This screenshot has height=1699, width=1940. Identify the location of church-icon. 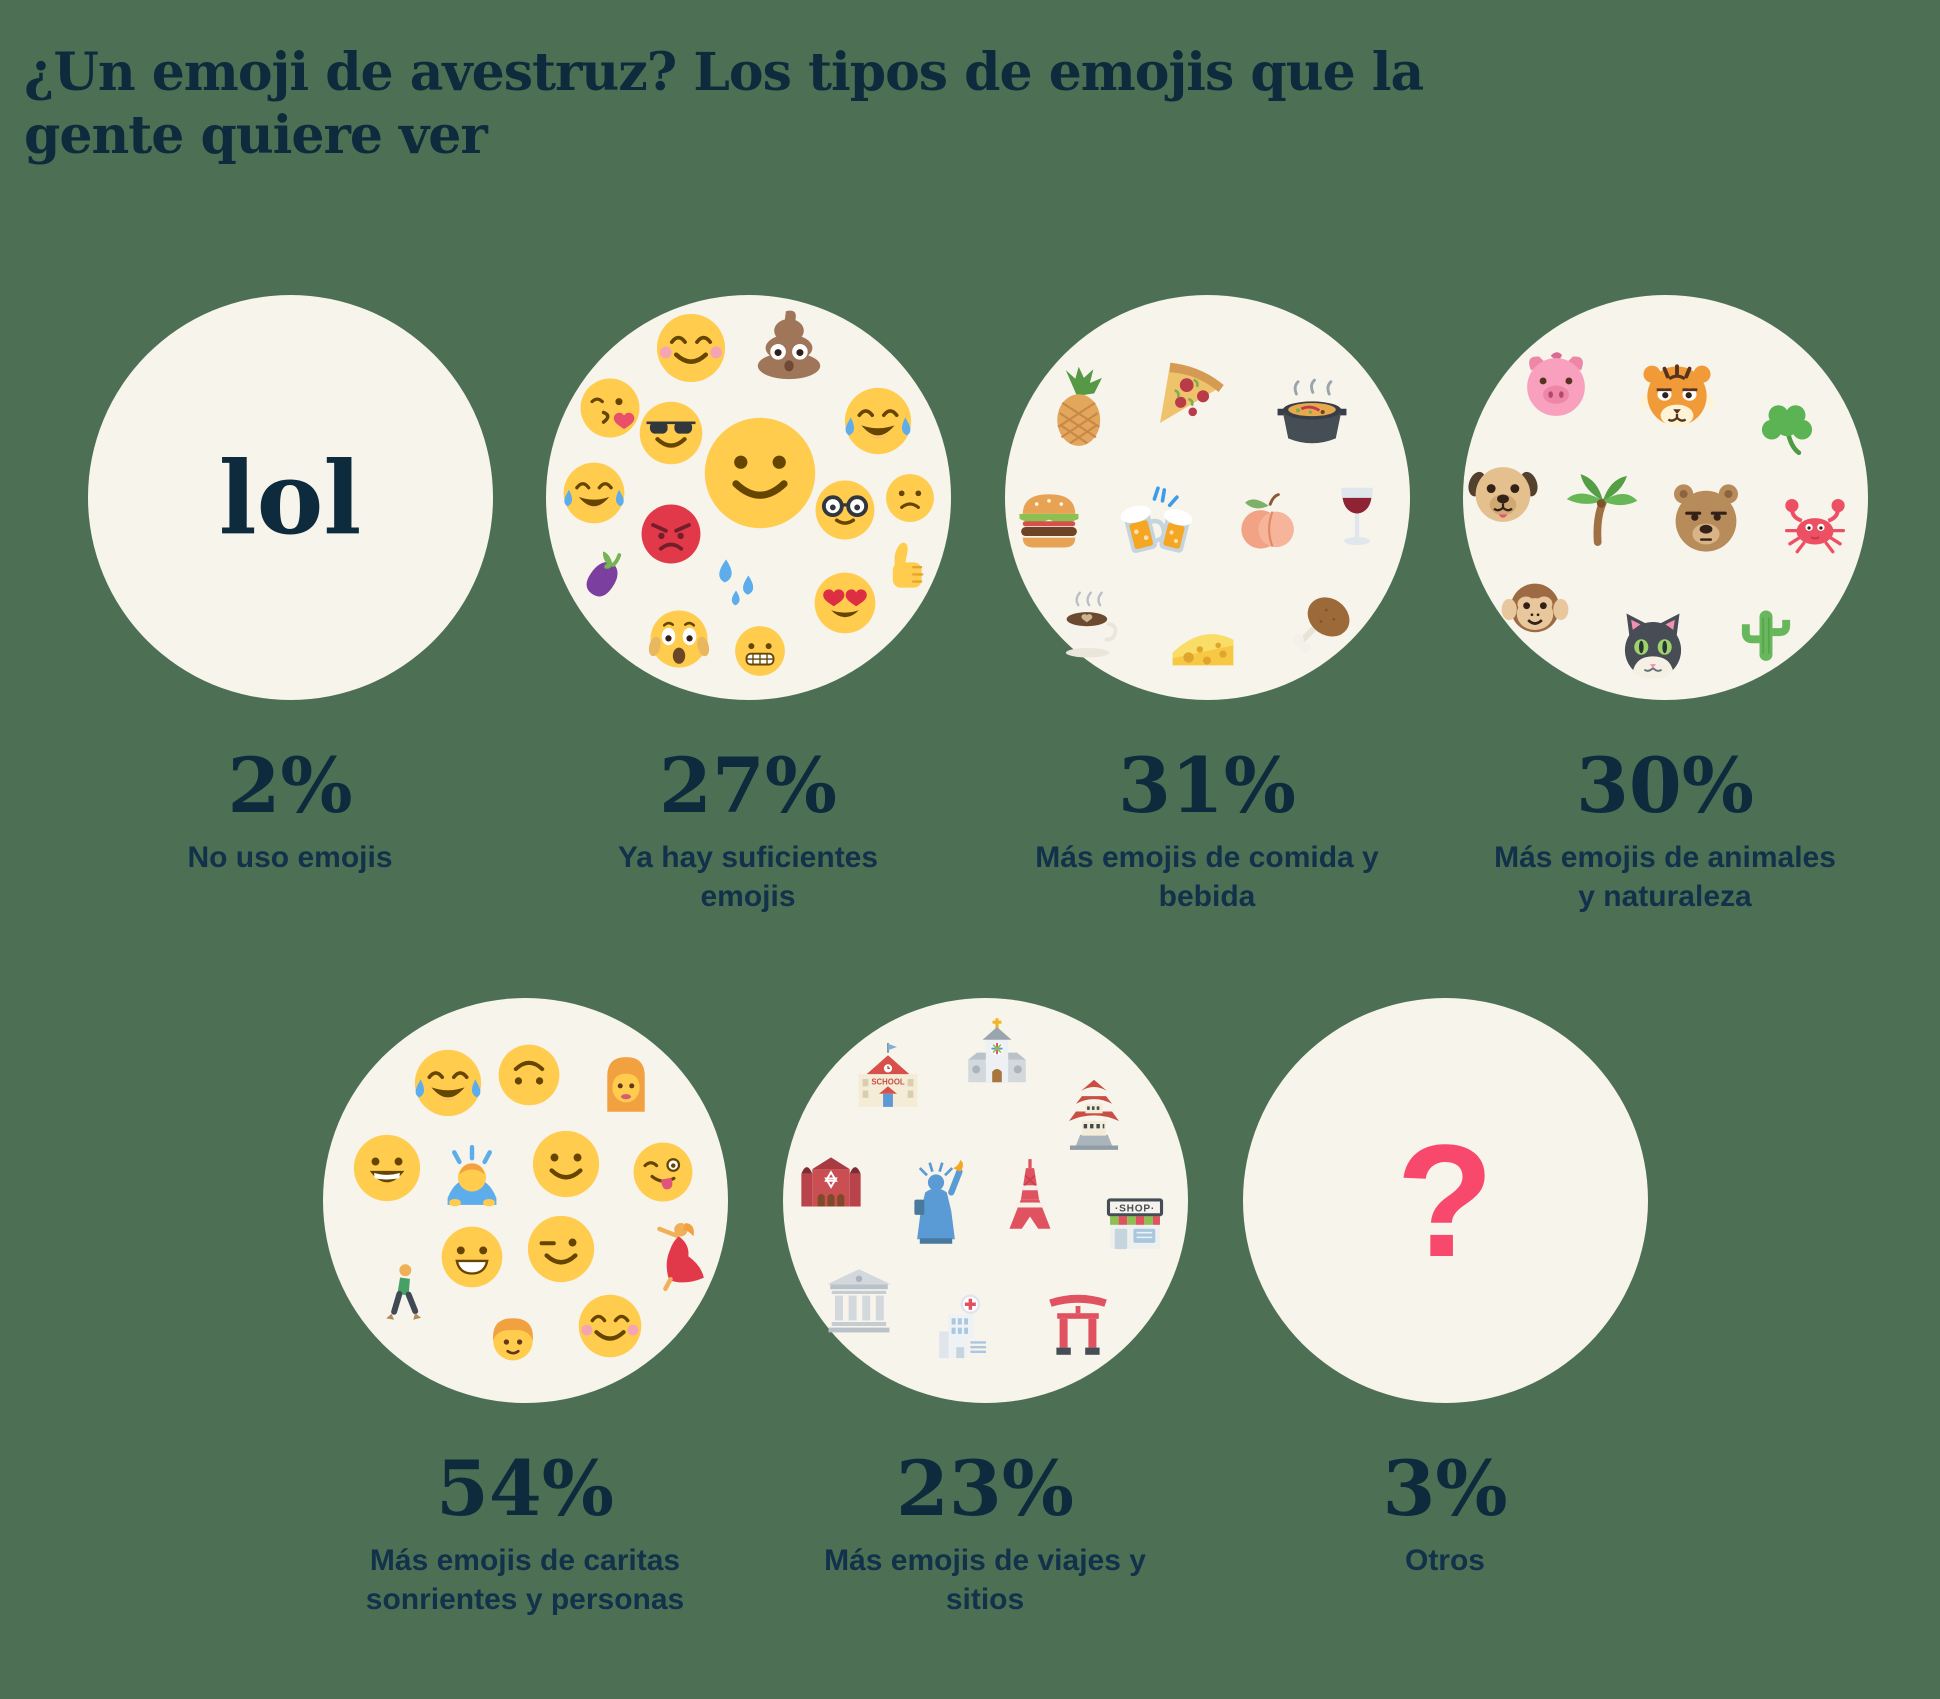
(997, 1055).